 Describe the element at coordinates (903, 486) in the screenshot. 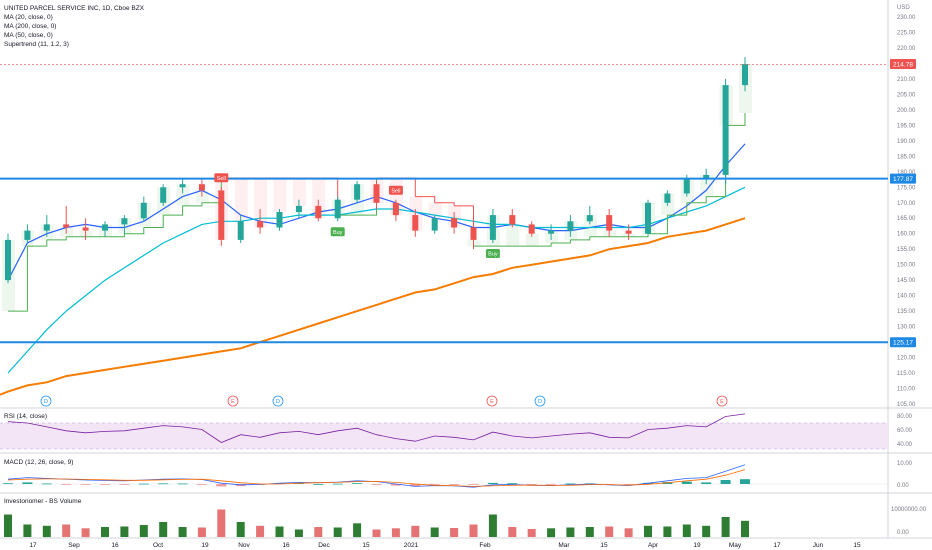

I see `macd-tick-0: 0.00` at that location.